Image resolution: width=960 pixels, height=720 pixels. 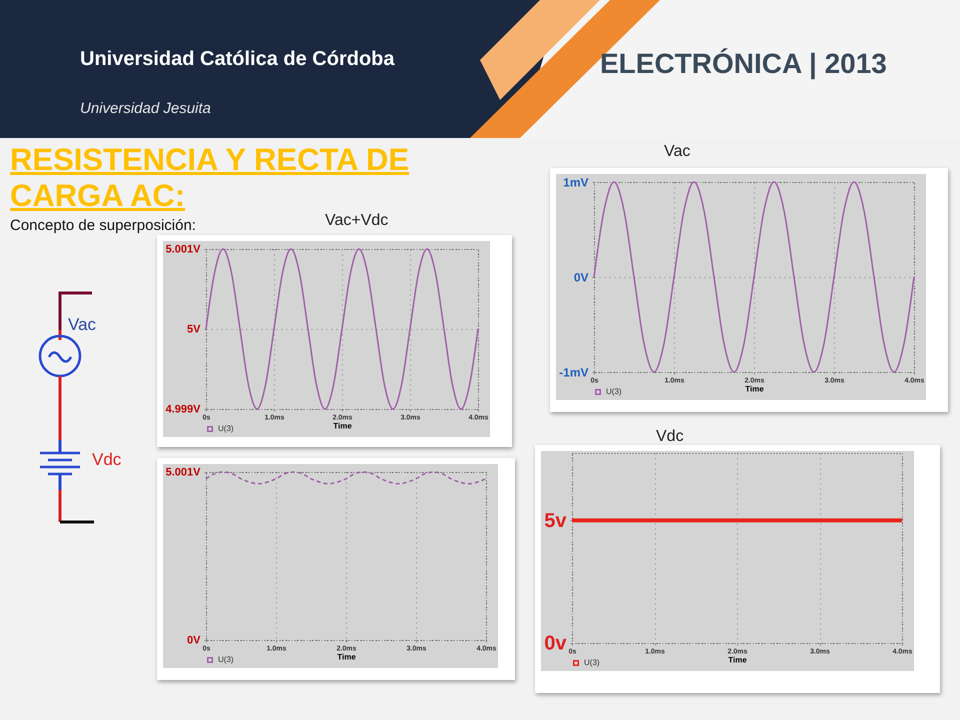 I want to click on text: Vdc, so click(x=107, y=460).